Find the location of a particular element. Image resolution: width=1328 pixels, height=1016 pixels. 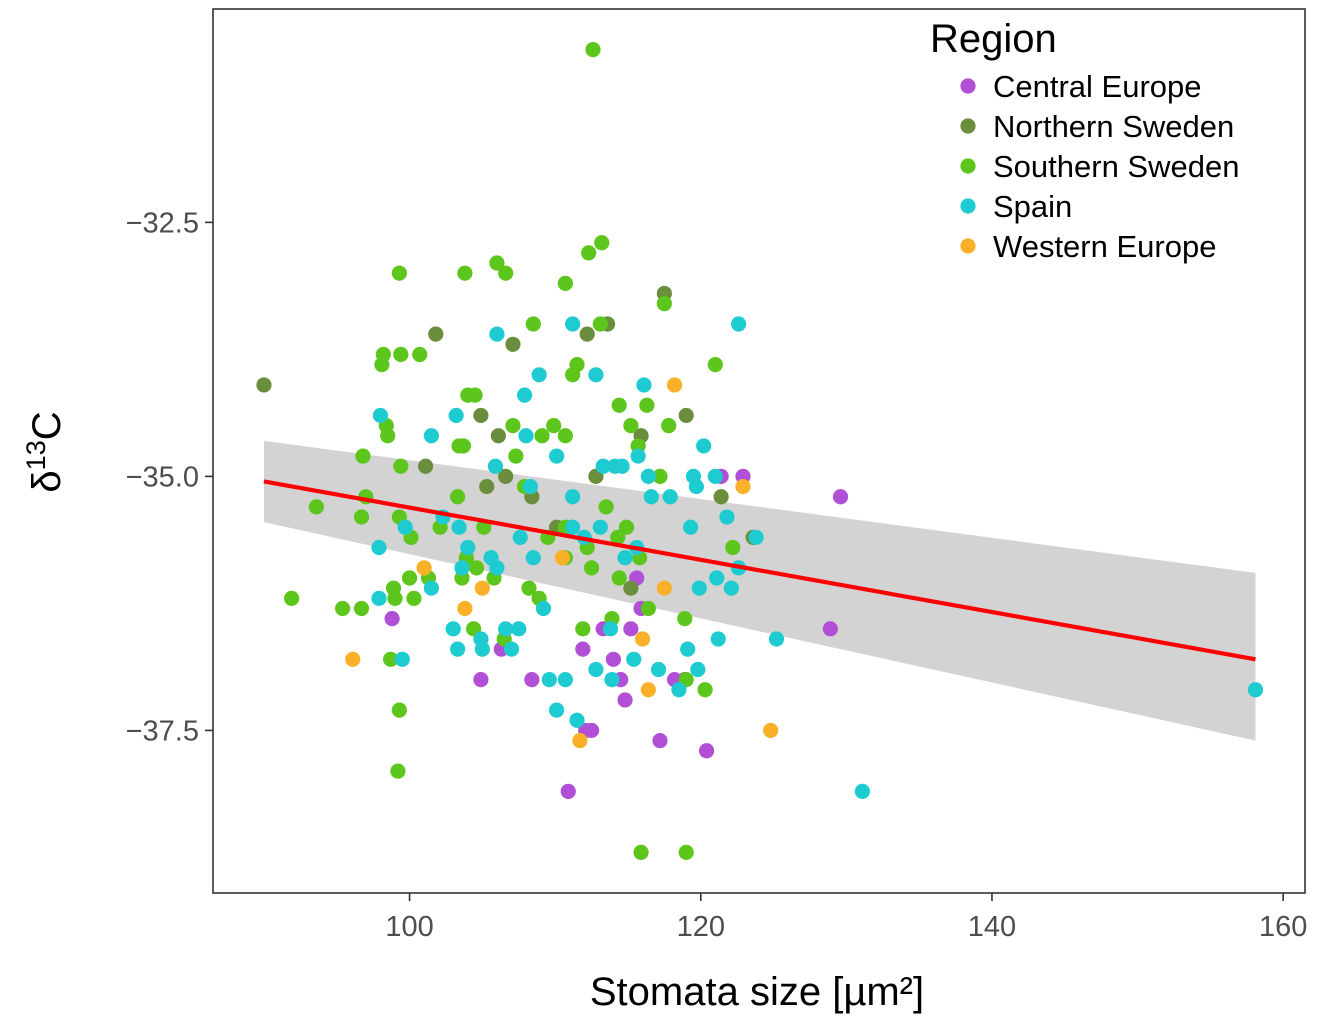

y-axis-title-suffix: C is located at coordinates (47, 425).